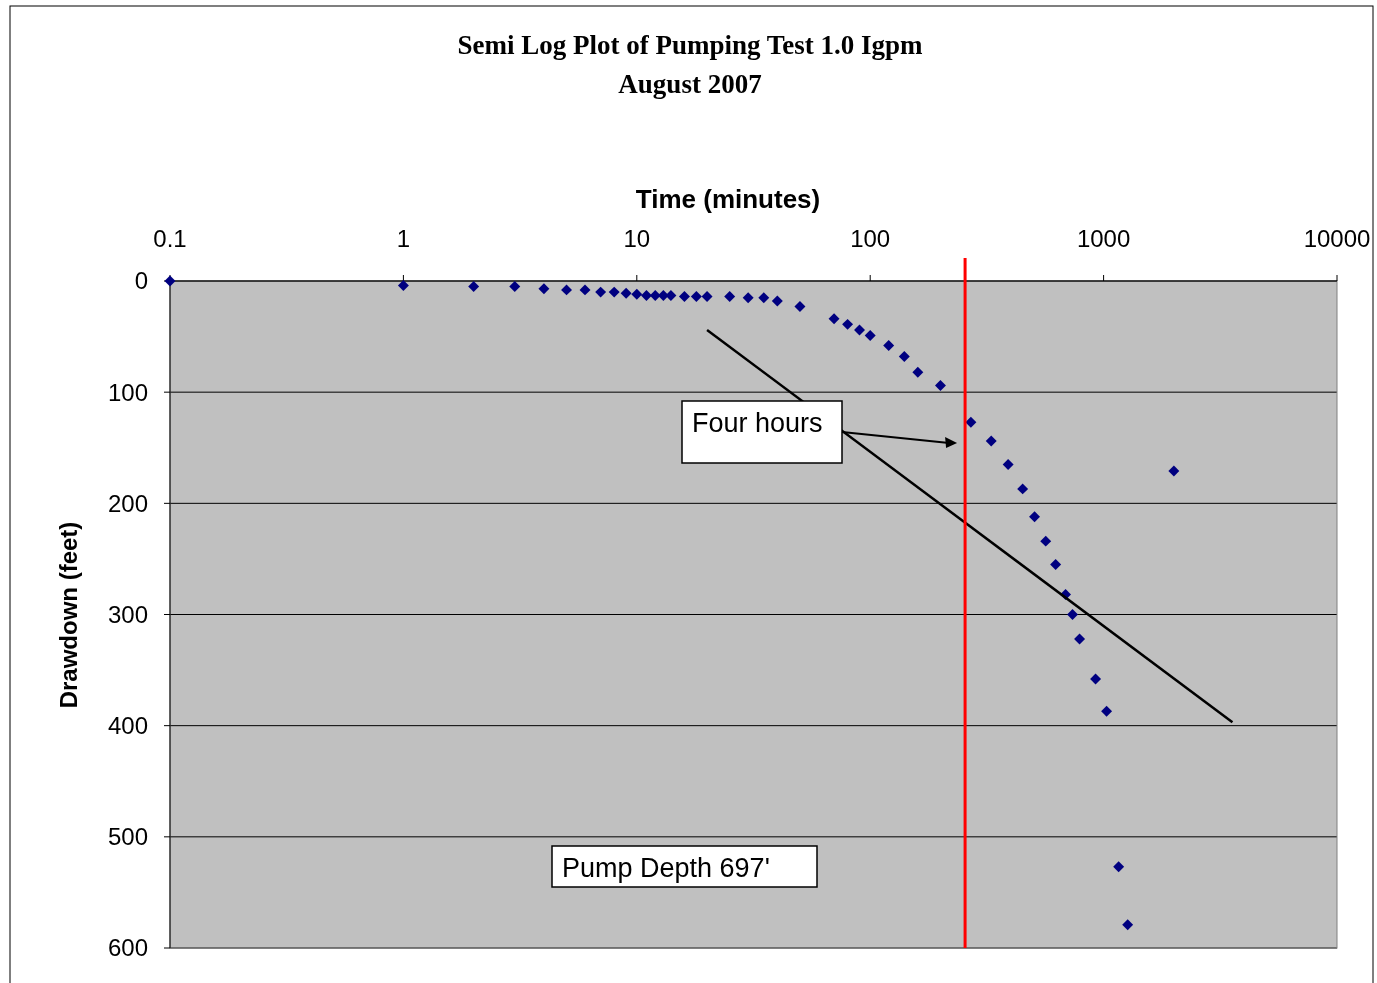  What do you see at coordinates (141, 281) in the screenshot?
I see `y-tick-label: 0` at bounding box center [141, 281].